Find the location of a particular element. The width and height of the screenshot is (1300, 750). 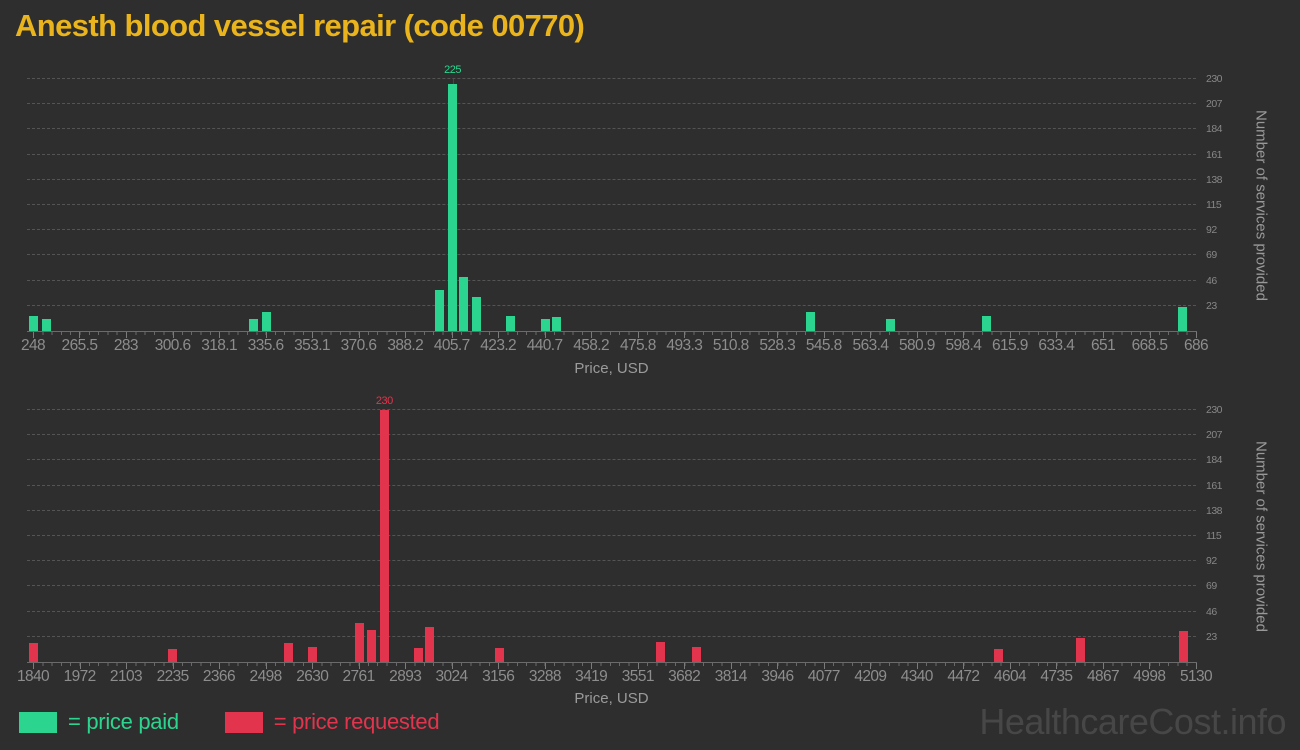

x-axis-minor-ticks is located at coordinates (615, 664).